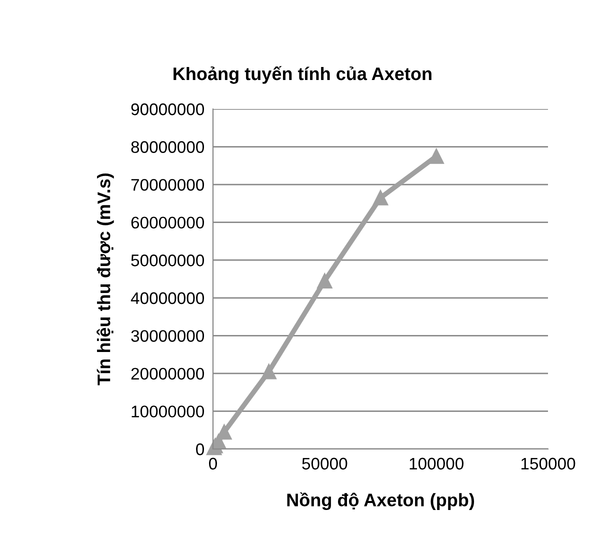 The image size is (593, 537). Describe the element at coordinates (437, 464) in the screenshot. I see `x-tick-label: 100000` at that location.